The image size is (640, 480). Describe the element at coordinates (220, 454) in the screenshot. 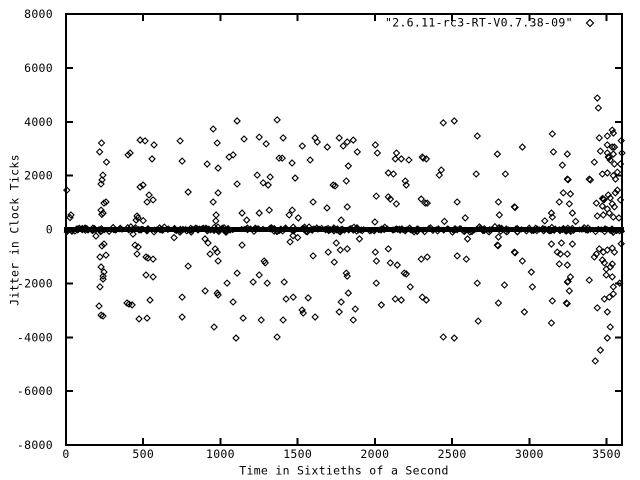

I see `x-tick-label: 1000` at that location.